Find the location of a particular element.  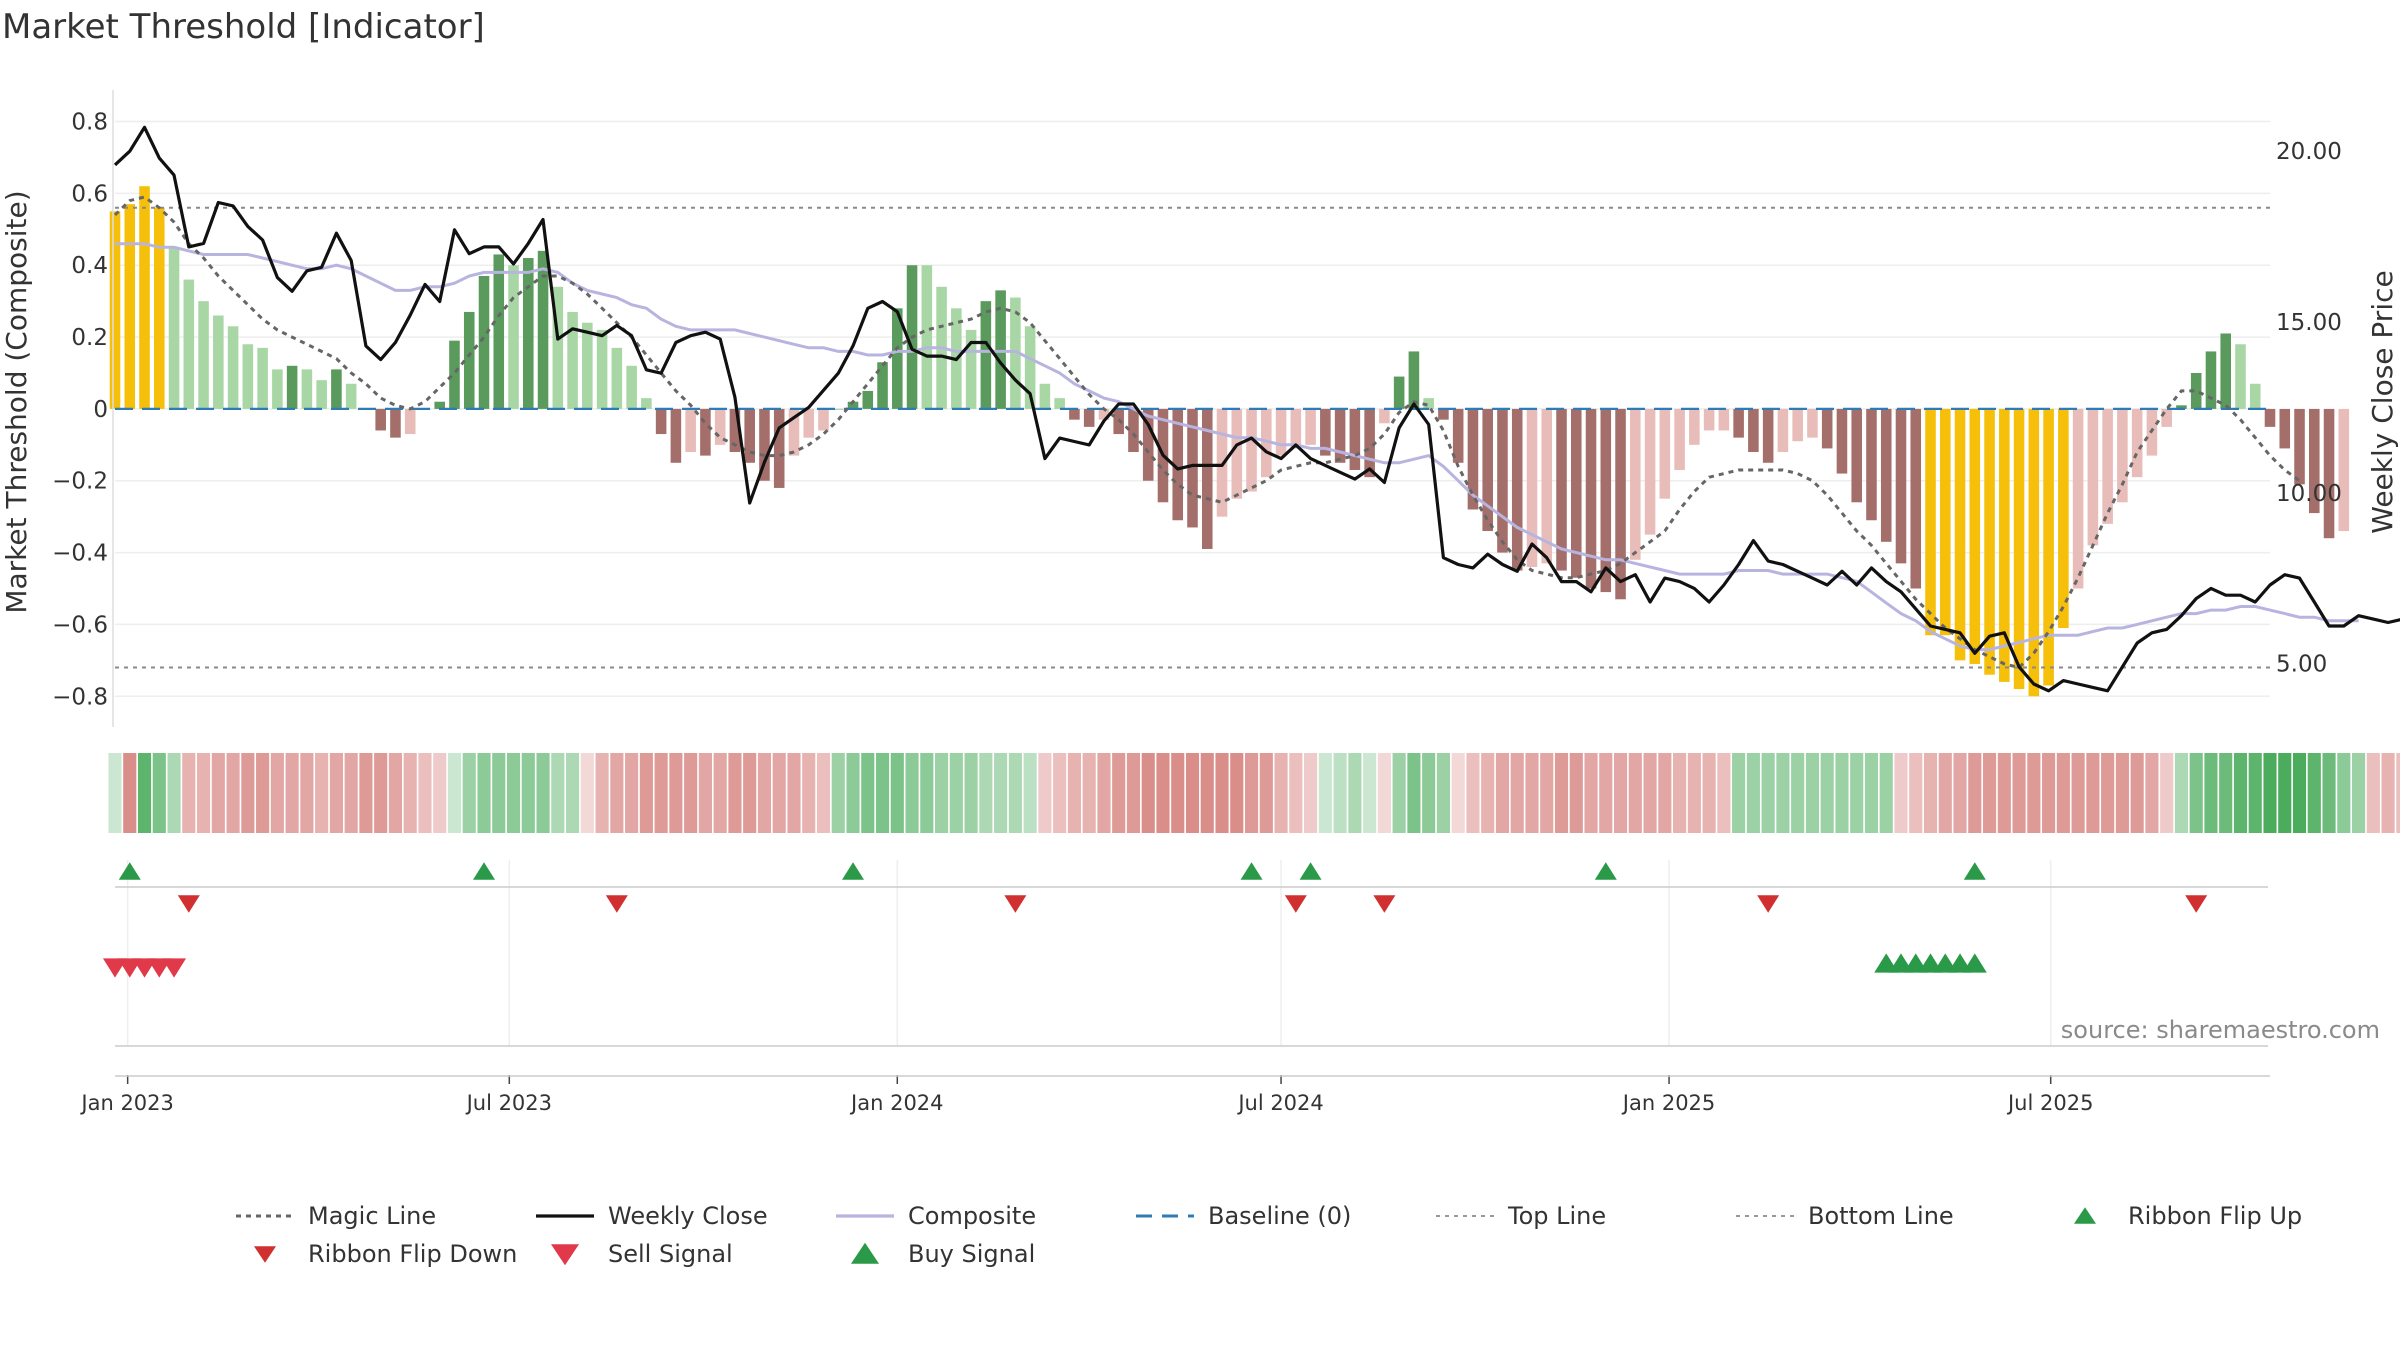

ribbon-flip-down-marker is located at coordinates (1384, 904).